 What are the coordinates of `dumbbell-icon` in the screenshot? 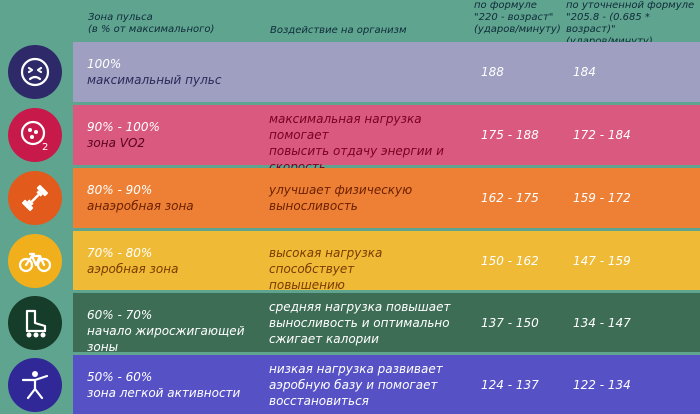 It's located at (35, 198).